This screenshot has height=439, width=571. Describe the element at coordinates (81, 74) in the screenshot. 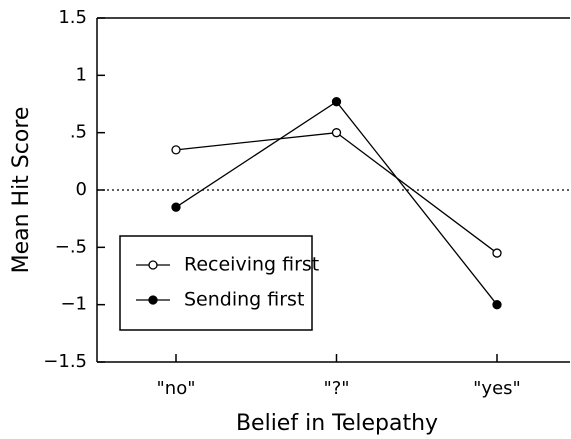

I see `y-tick-label: 1` at that location.